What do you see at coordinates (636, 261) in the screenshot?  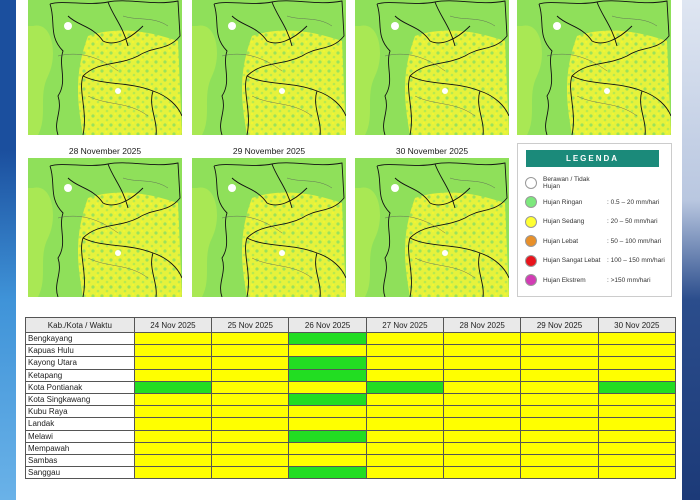 I see `legend-range: : 100 – 150 mm/hari` at bounding box center [636, 261].